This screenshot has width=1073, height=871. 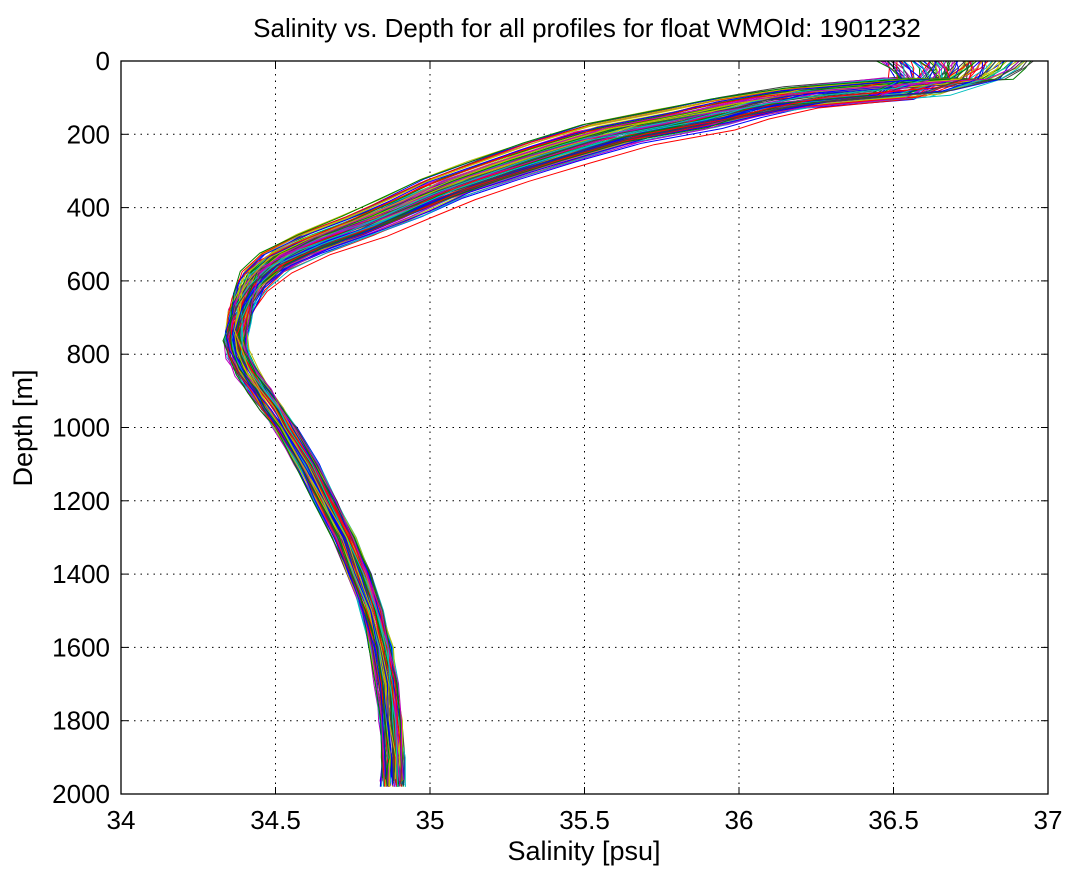 What do you see at coordinates (1048, 820) in the screenshot?
I see `x-tick-label: 37` at bounding box center [1048, 820].